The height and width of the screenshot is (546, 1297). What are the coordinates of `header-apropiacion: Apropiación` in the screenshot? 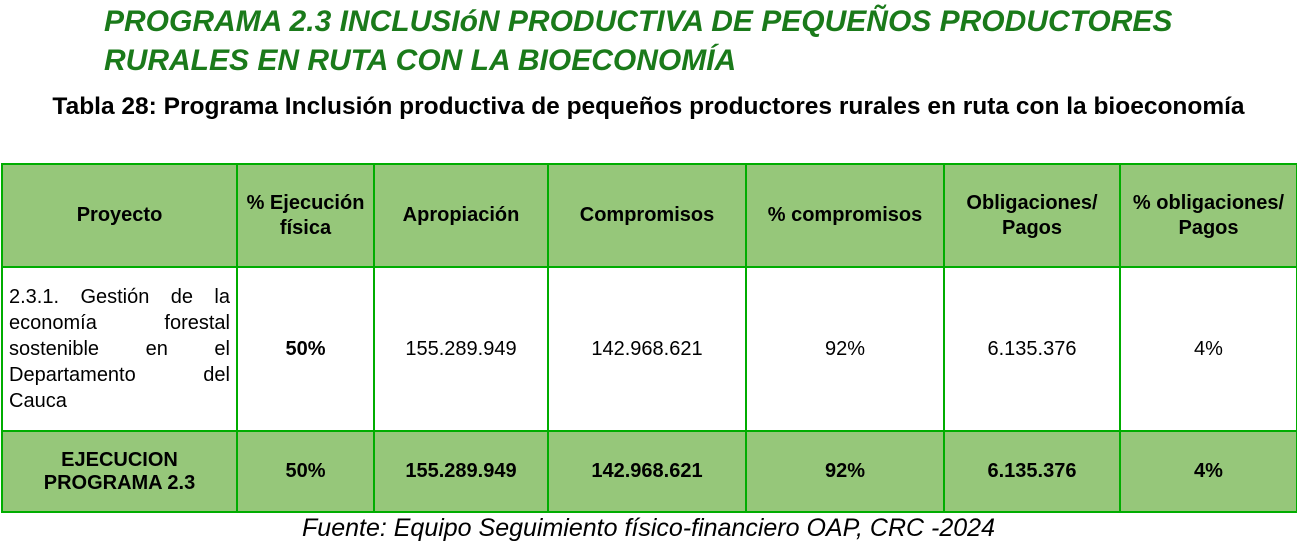 It's located at (461, 215).